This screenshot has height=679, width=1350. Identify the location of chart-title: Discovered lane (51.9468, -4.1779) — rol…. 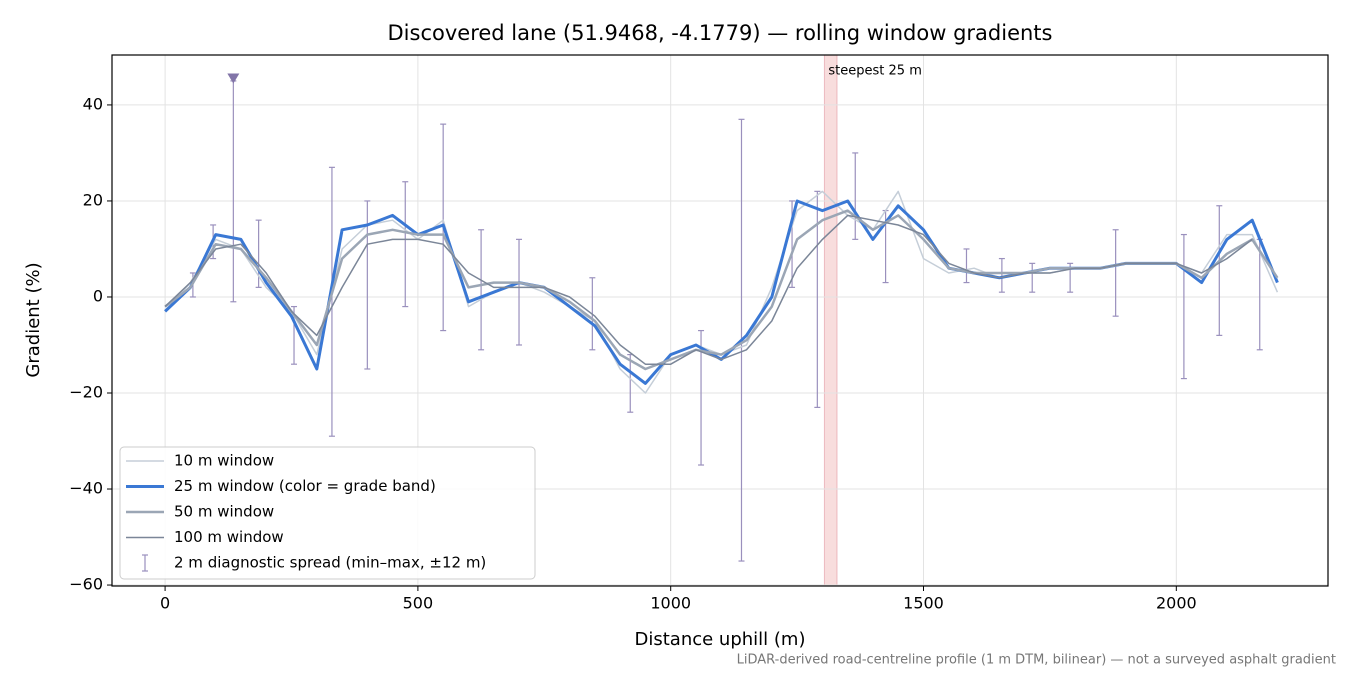
(720, 33).